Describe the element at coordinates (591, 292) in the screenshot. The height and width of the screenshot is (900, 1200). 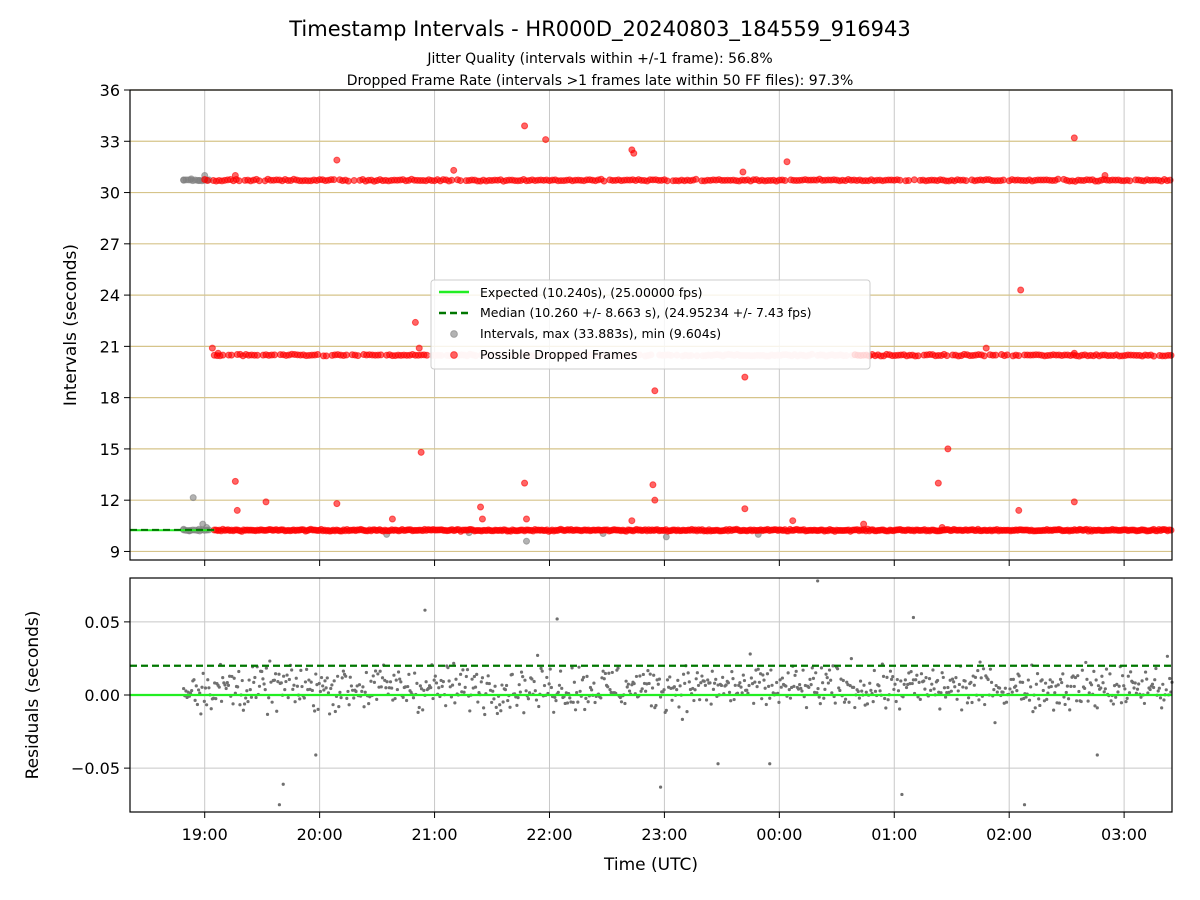
I see `legend-expected-label: Expected (10.240s), (25.00000 fps)` at that location.